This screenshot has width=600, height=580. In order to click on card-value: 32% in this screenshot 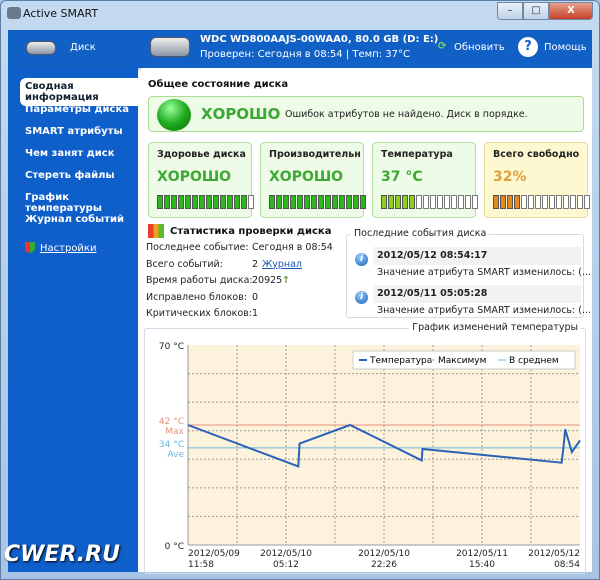, I will do `click(510, 177)`.